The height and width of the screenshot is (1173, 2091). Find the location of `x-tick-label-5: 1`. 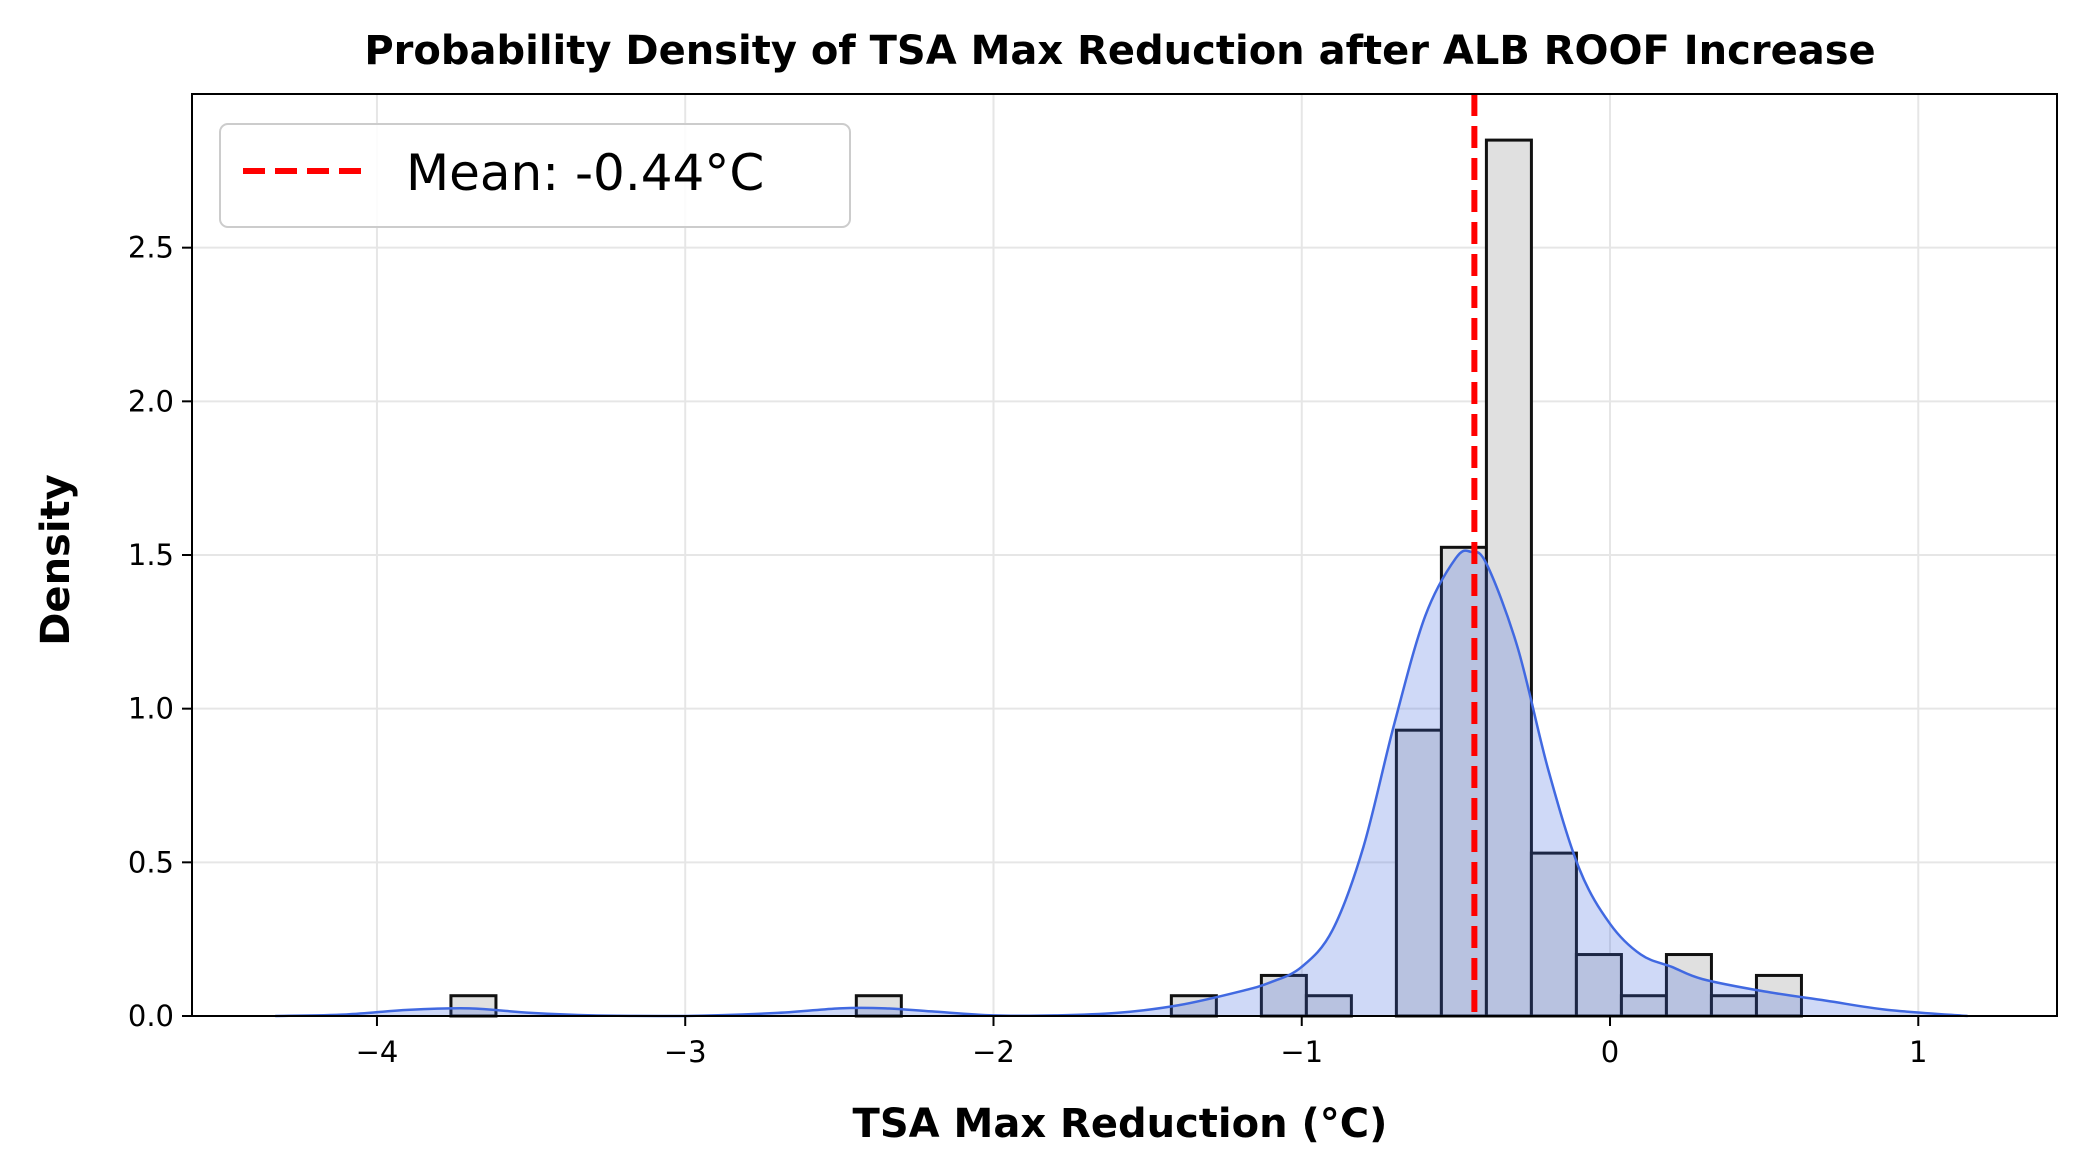

x-tick-label-5: 1 is located at coordinates (1918, 1052).